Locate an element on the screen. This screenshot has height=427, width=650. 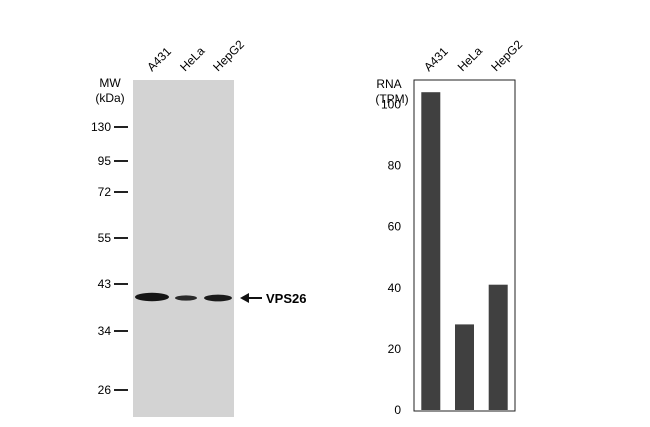
lane-label-hela: HeLa is located at coordinates (192, 59).